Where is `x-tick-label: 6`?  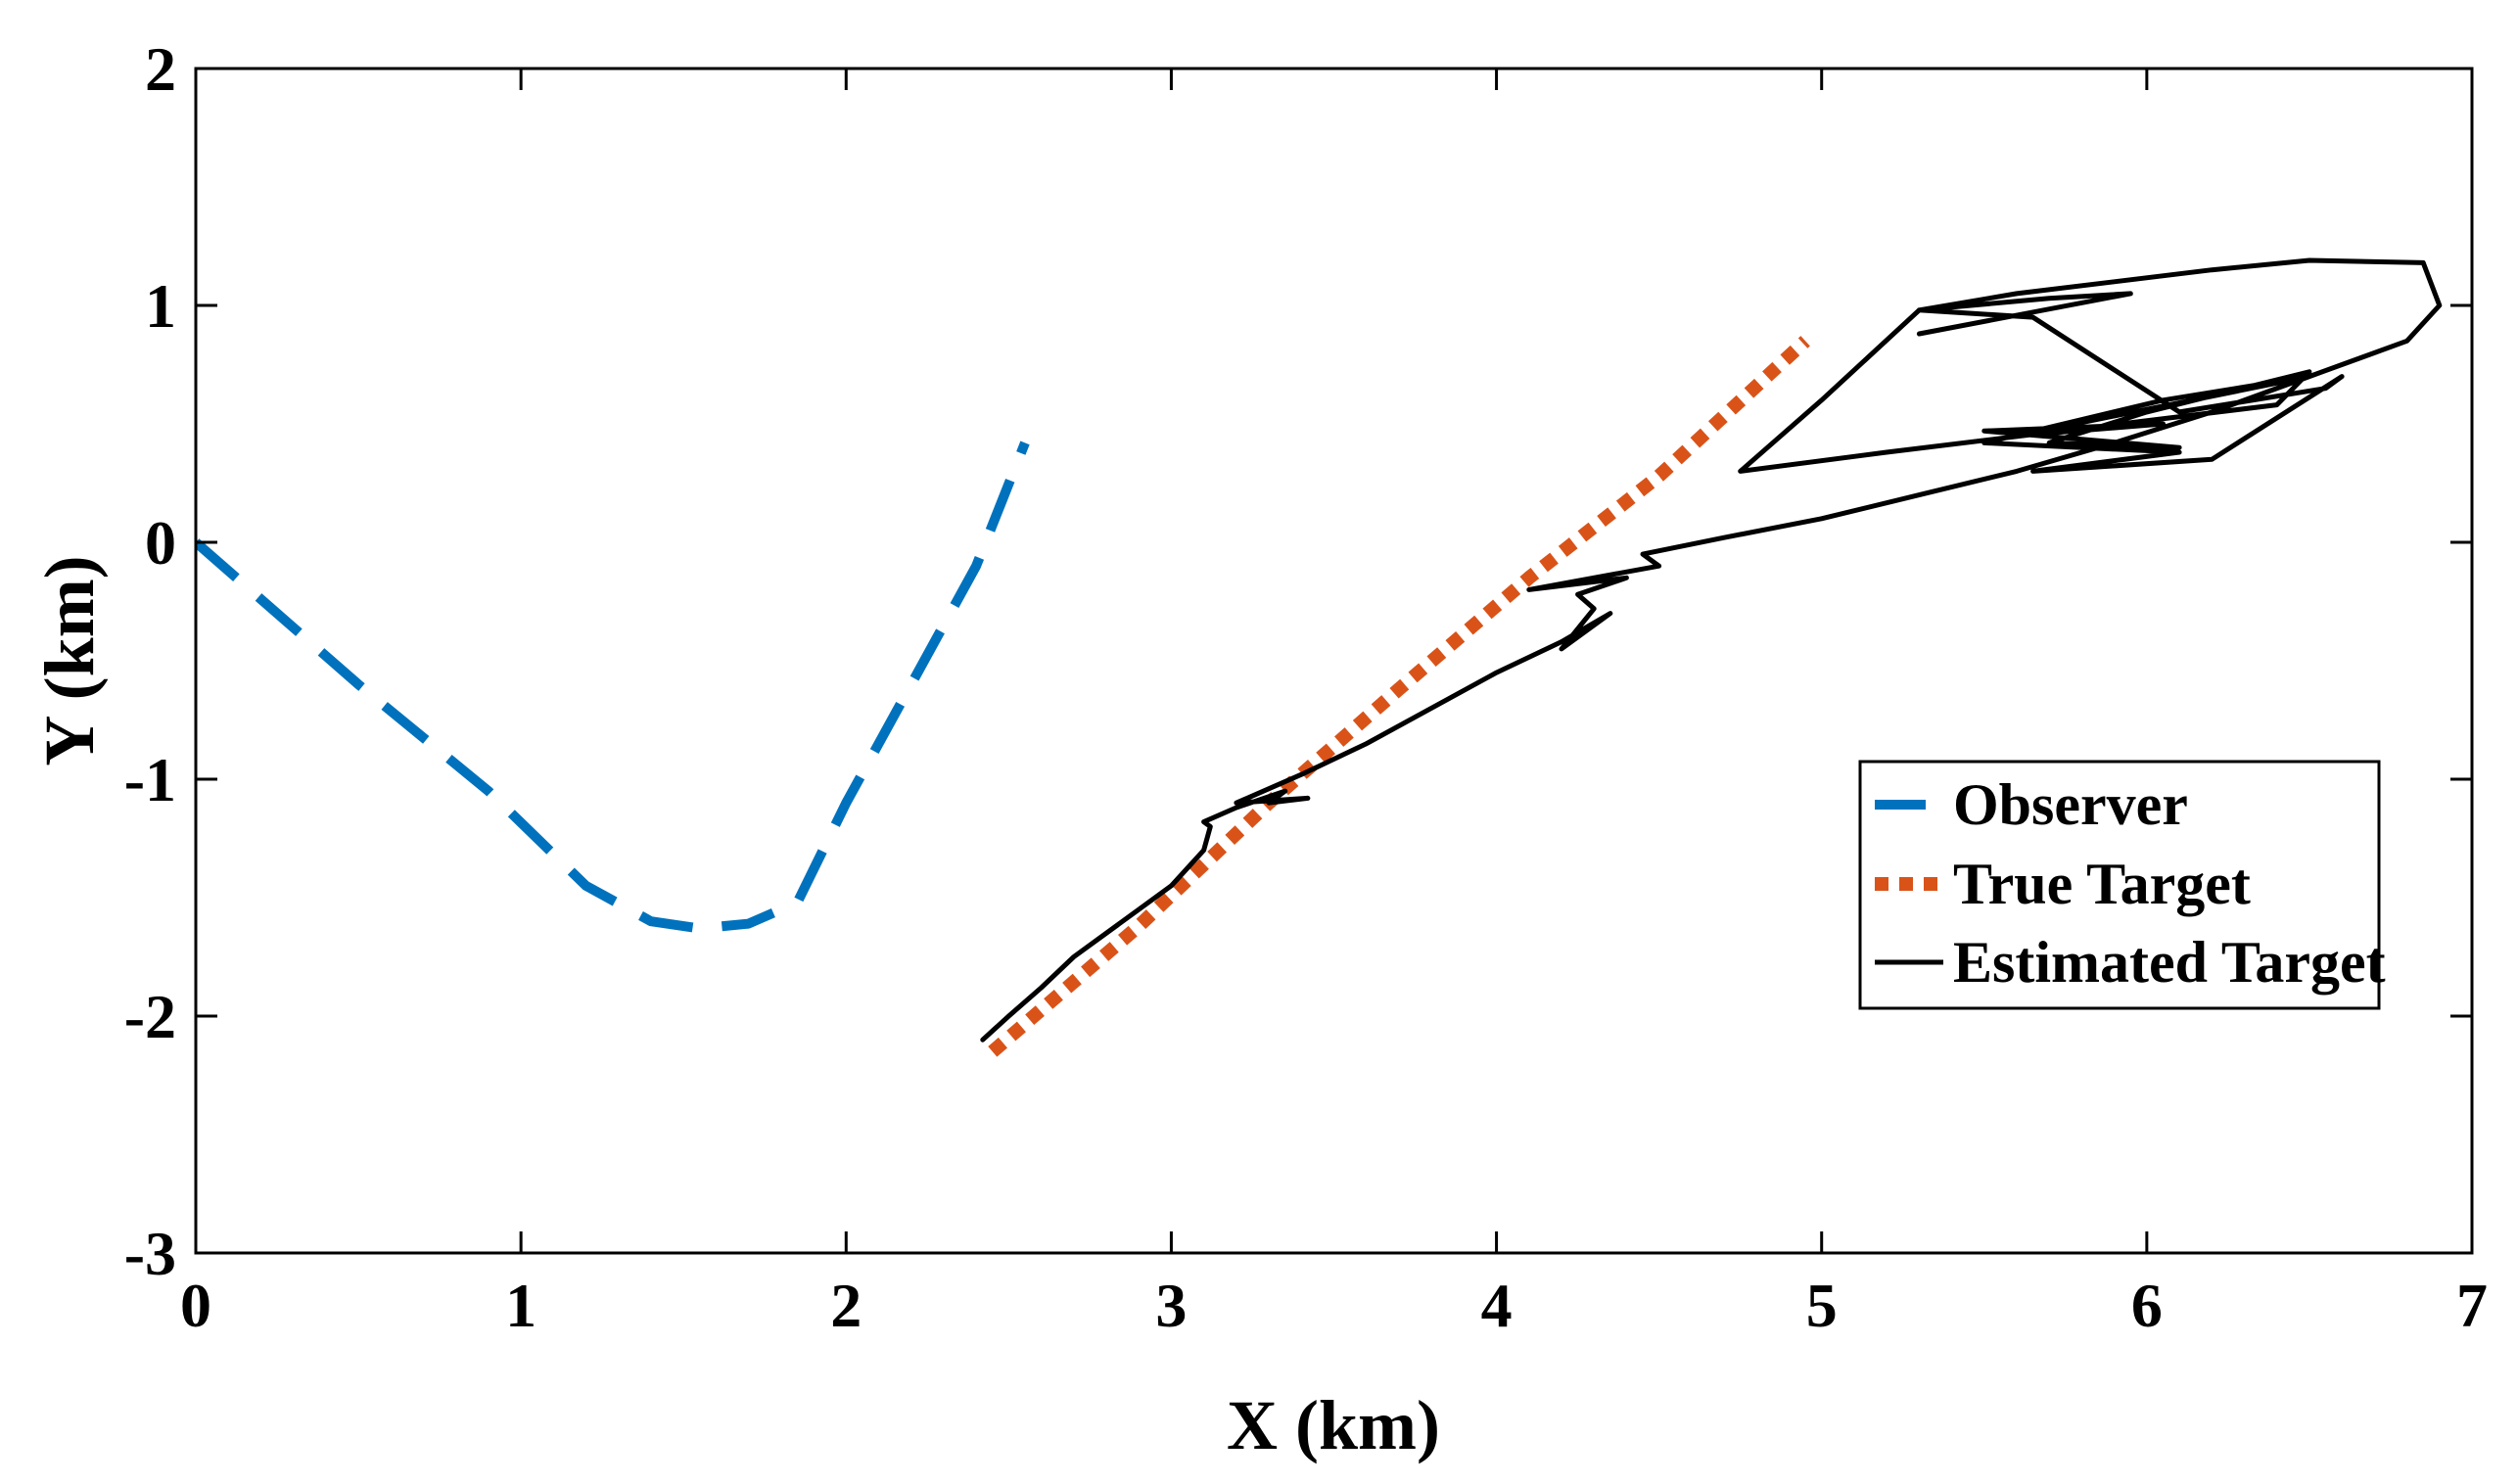 x-tick-label: 6 is located at coordinates (2147, 1305).